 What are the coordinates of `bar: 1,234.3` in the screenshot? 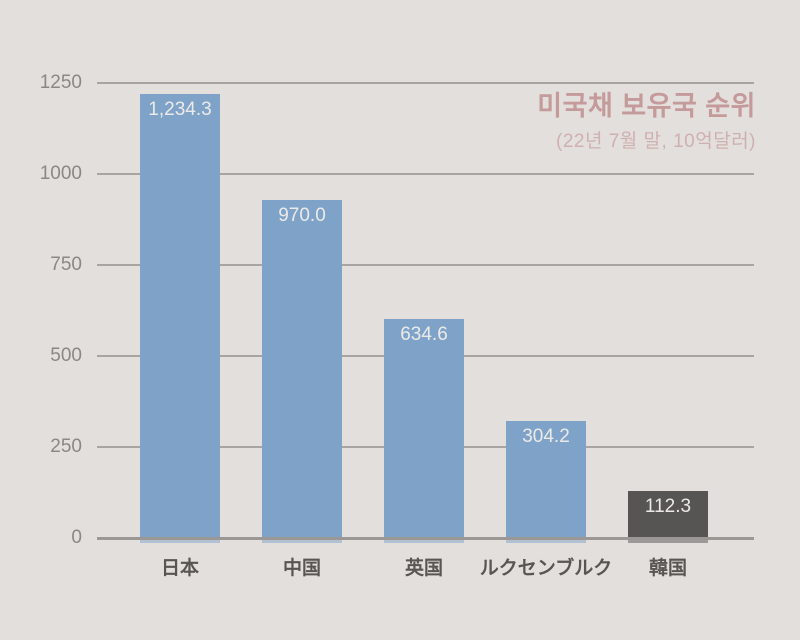 It's located at (180, 318).